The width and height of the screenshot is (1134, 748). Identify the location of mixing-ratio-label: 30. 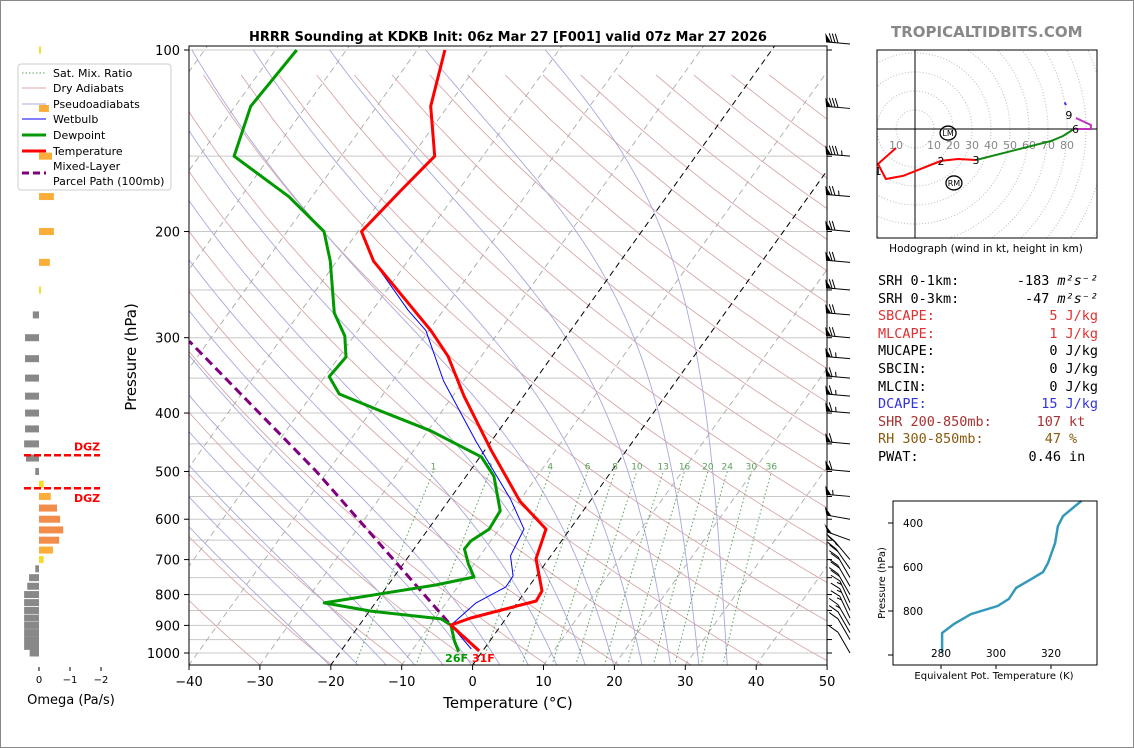
(752, 467).